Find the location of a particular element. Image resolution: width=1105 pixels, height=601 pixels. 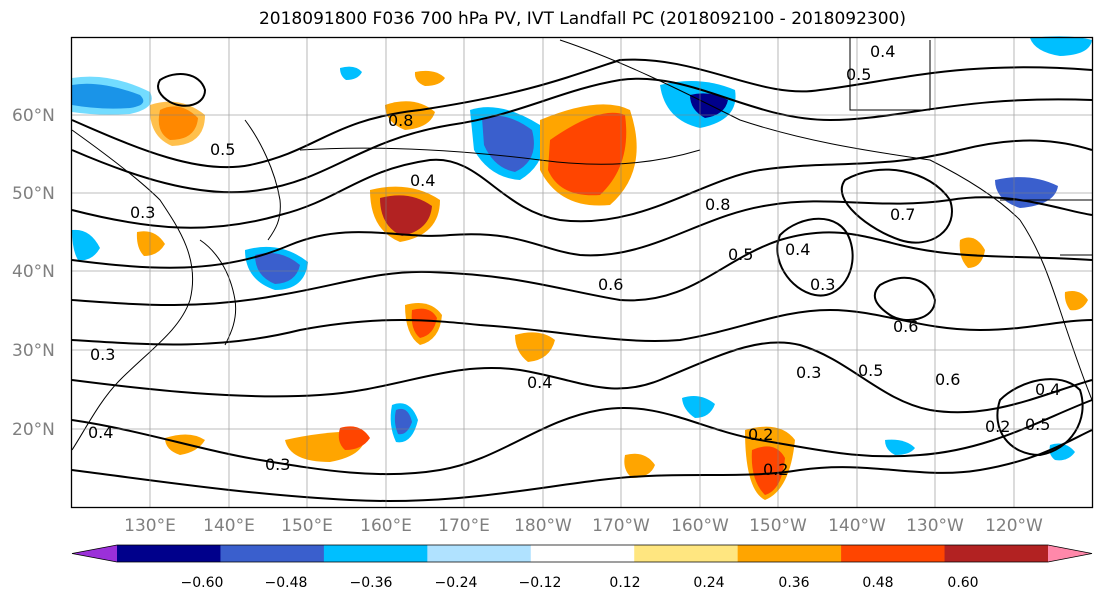

colorbar-tick-label: −0.36 is located at coordinates (371, 583).